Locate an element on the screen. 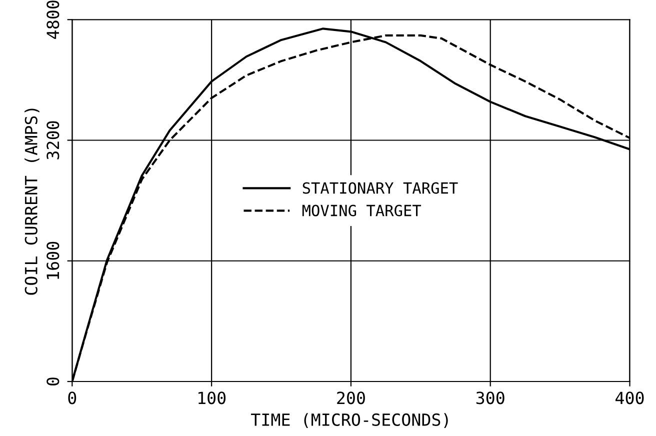  legend-label: MOVING TARGET is located at coordinates (362, 210).